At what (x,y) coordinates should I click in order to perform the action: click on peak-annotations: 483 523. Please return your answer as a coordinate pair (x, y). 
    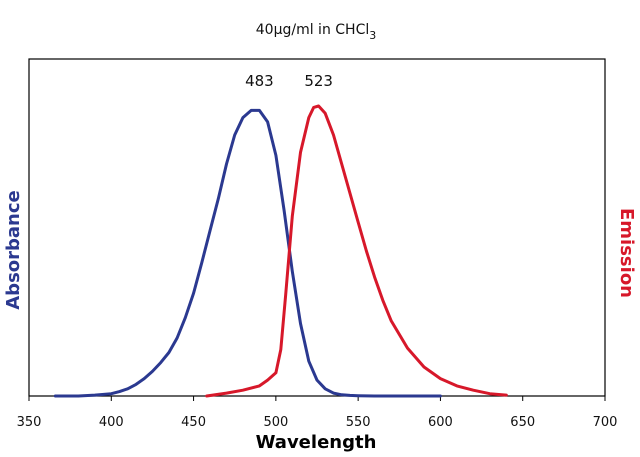
    Looking at the image, I should click on (289, 81).